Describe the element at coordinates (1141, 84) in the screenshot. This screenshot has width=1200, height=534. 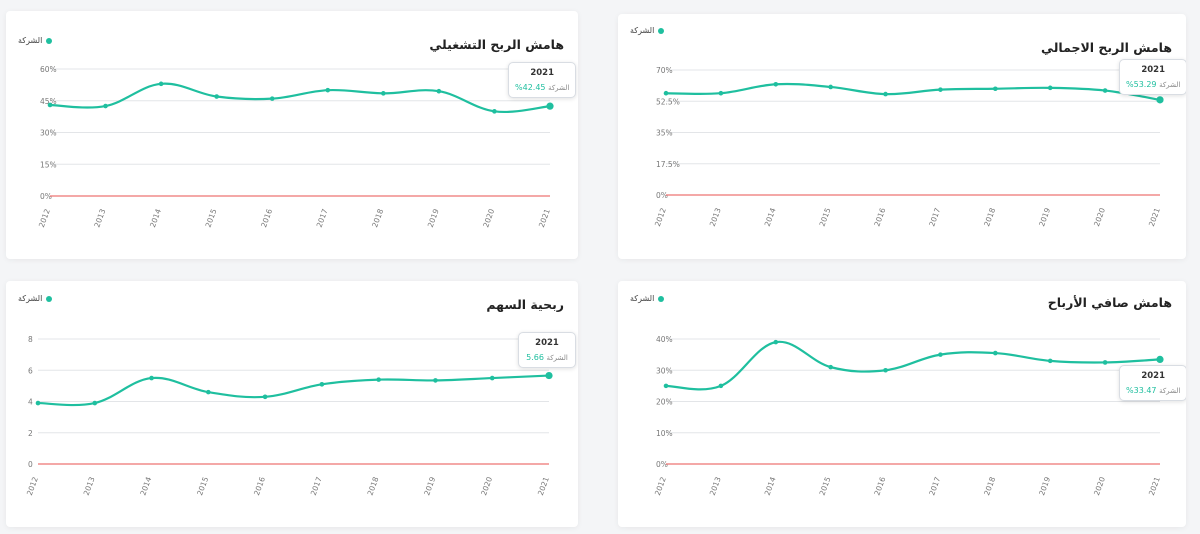
I see `tooltip-value: %53.29` at that location.